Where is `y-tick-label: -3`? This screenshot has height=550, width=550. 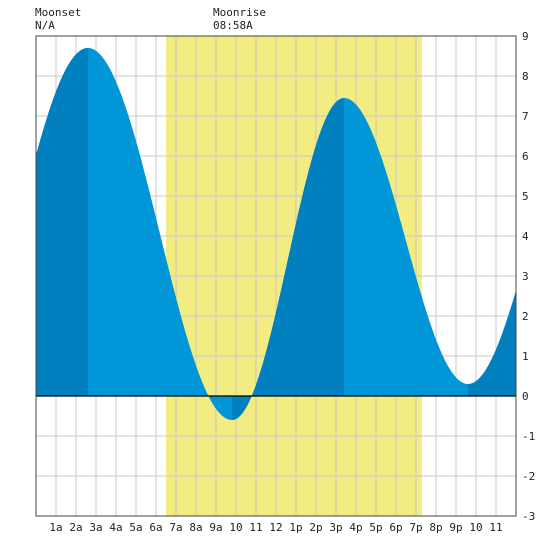 y-tick-label: -3 is located at coordinates (528, 516).